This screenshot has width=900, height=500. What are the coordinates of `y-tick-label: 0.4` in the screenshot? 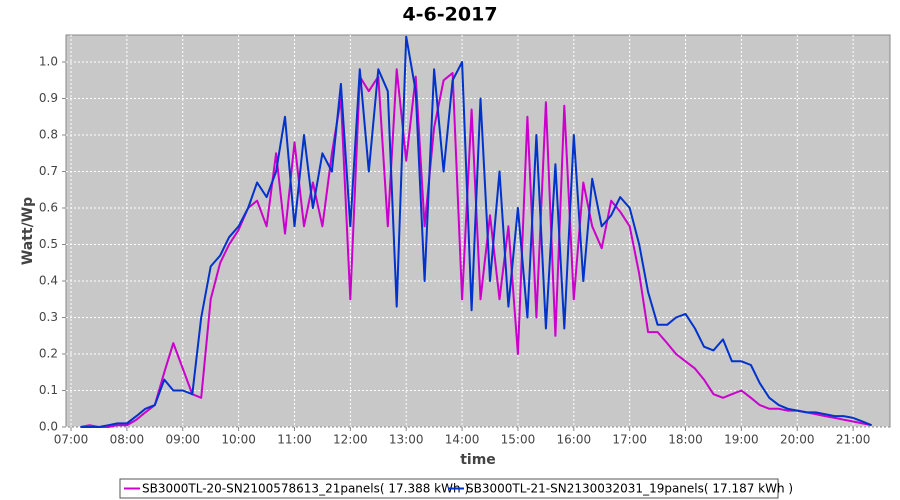 It's located at (48, 281).